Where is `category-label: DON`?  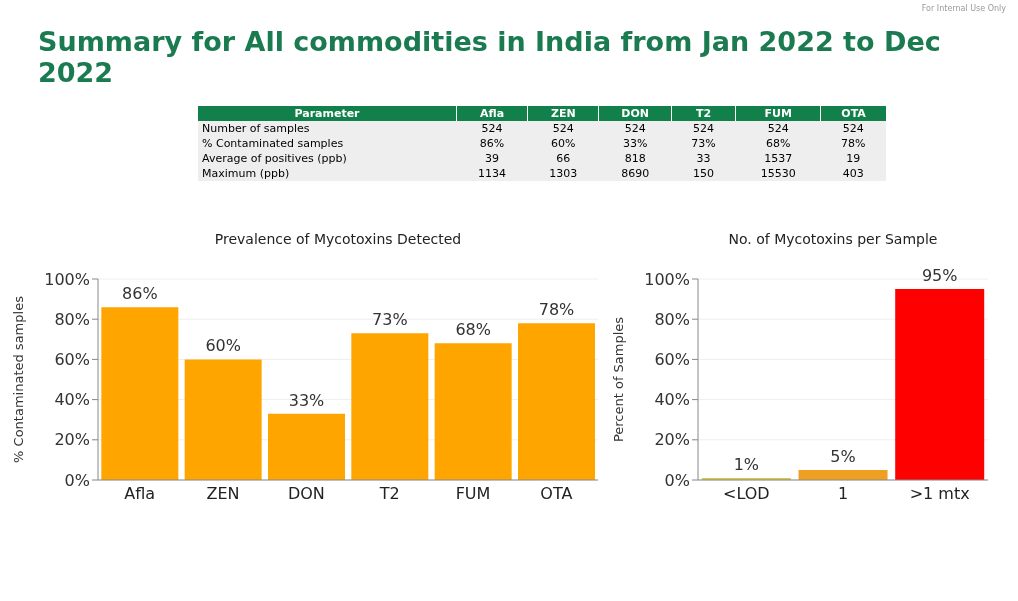 category-label: DON is located at coordinates (635, 113).